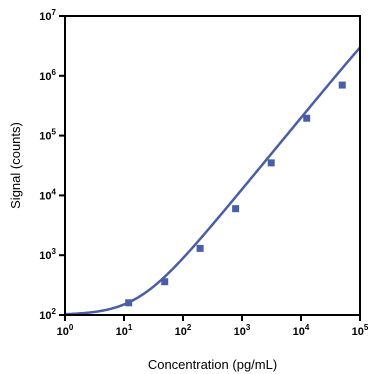  I want to click on y-axis-title: Signal (counts), so click(15, 165).